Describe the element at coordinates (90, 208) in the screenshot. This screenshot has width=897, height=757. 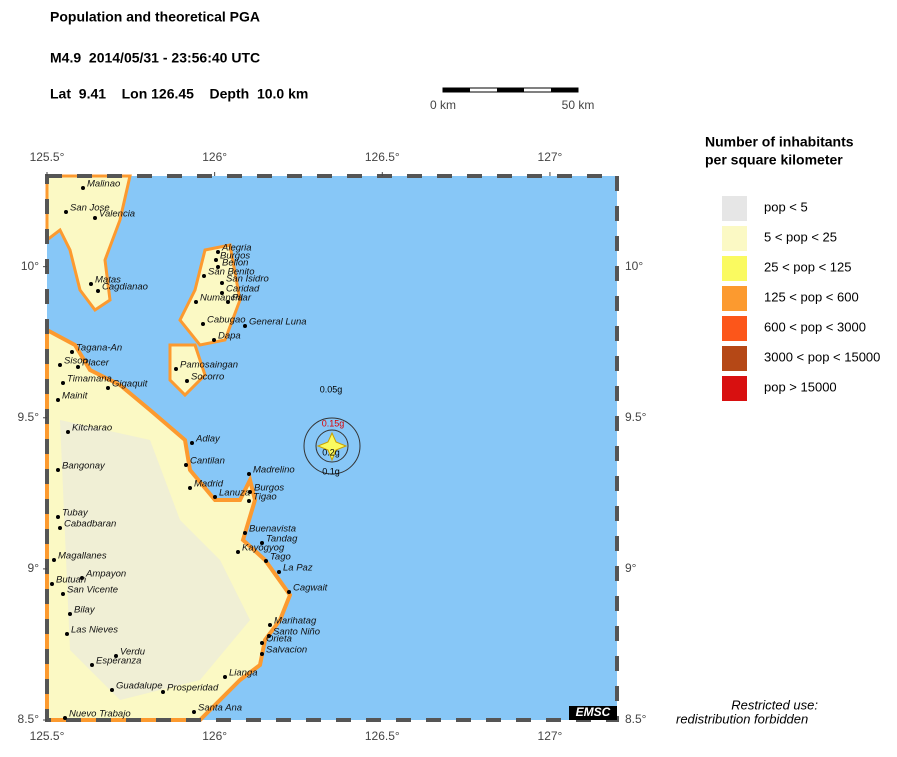
I see `town-label: San Jose` at that location.